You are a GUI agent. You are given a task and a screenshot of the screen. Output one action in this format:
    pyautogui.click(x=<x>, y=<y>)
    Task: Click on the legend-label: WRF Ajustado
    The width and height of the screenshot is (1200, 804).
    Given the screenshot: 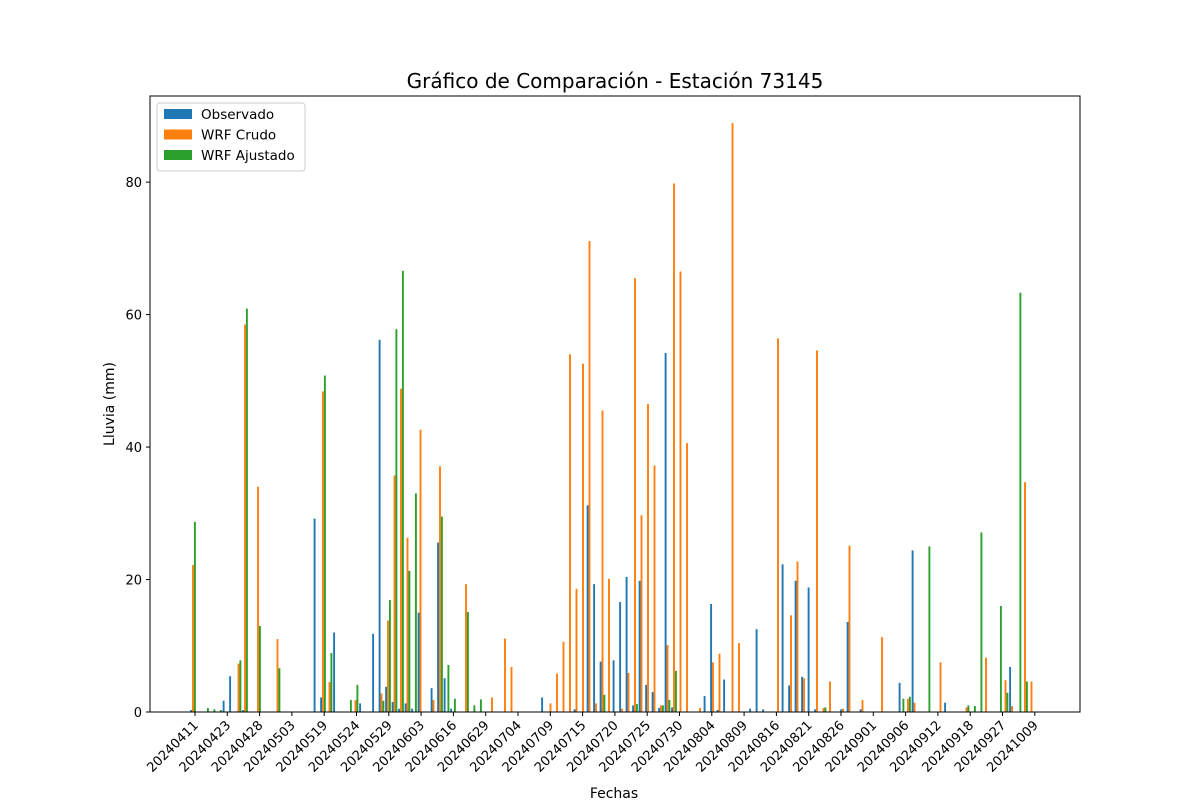 What is the action you would take?
    pyautogui.click(x=248, y=156)
    